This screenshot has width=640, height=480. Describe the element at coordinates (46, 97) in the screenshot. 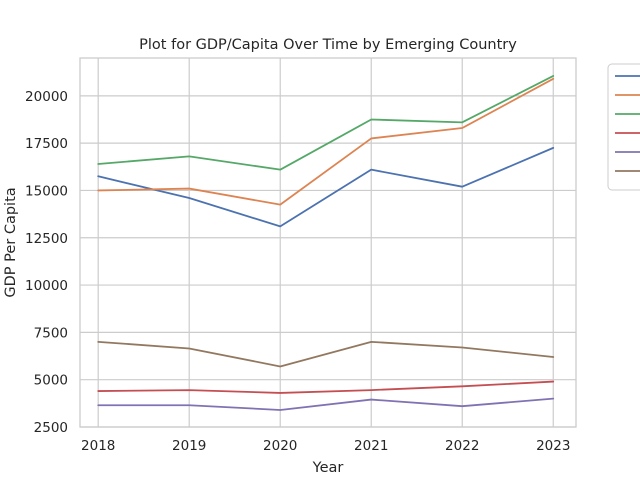

I see `y-tick-label: 20000` at that location.